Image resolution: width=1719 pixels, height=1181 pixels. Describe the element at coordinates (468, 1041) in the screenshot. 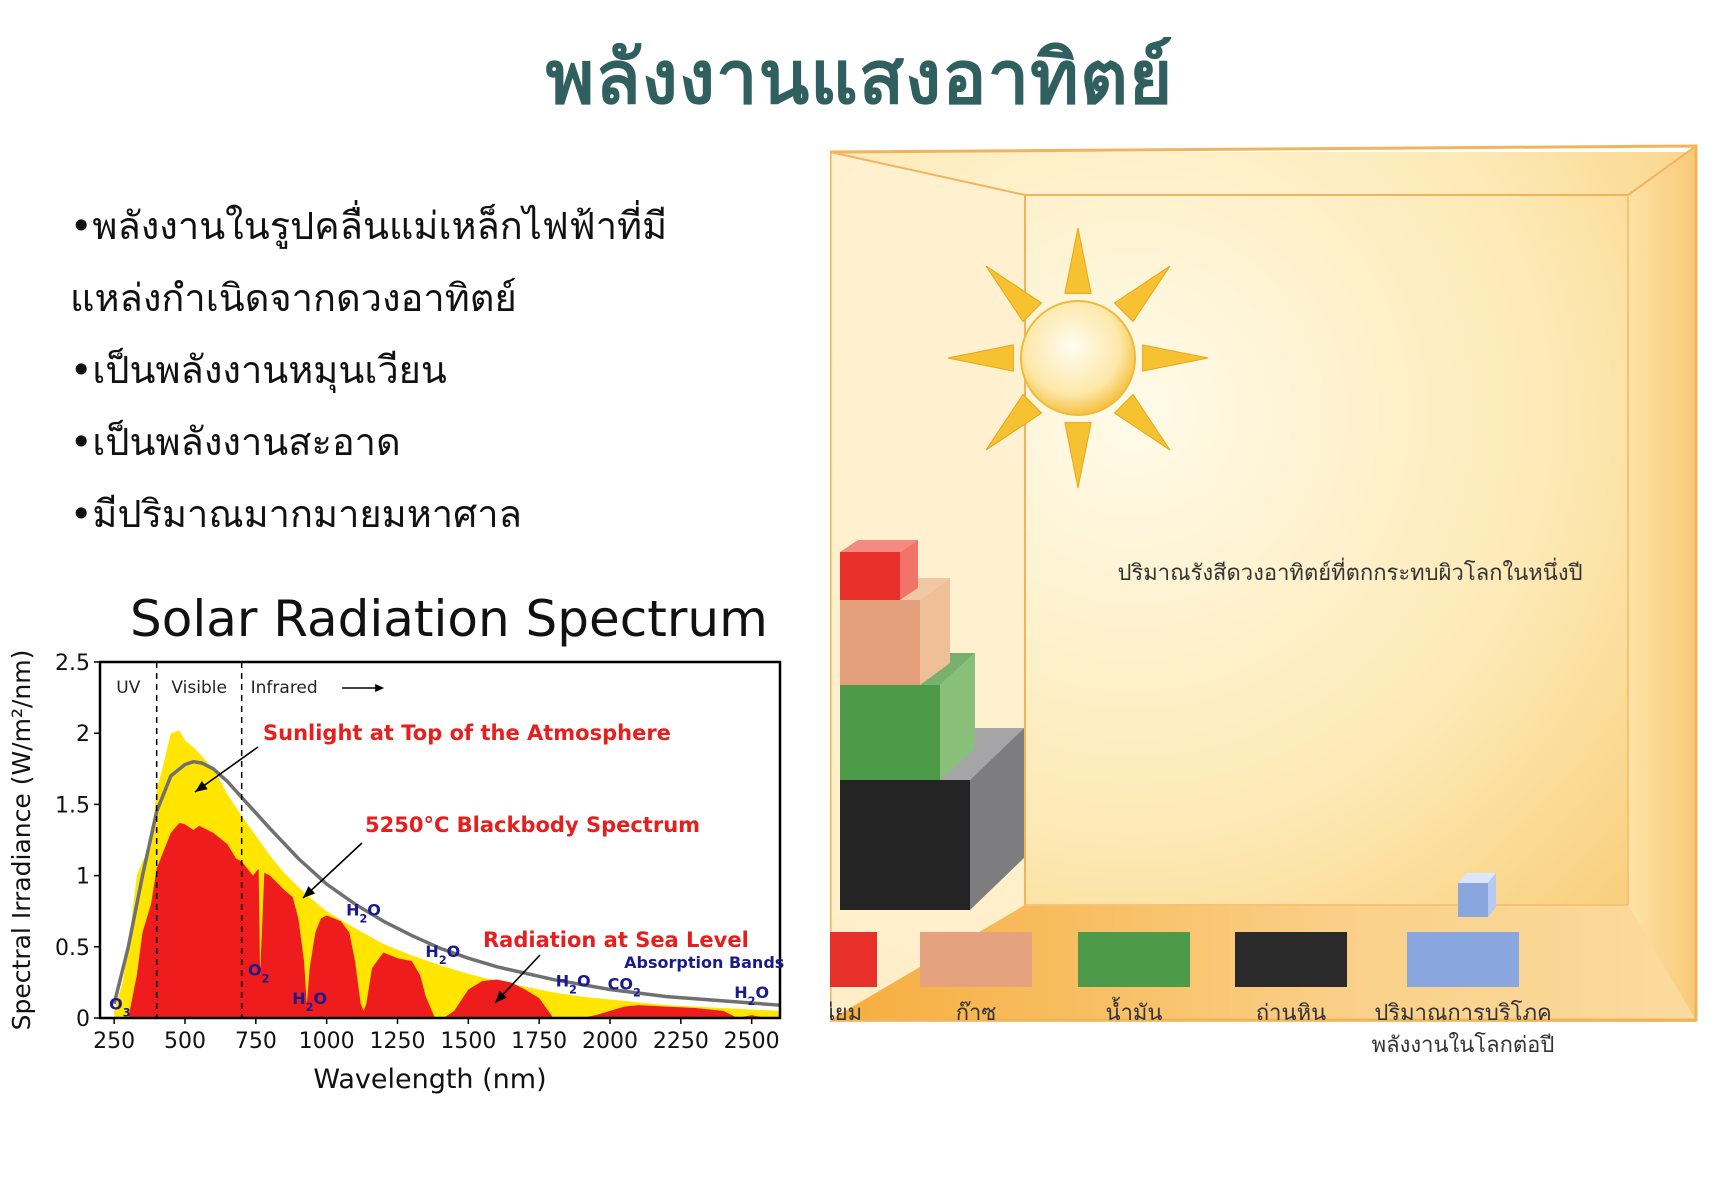

I see `x-tick-label: 1500` at that location.